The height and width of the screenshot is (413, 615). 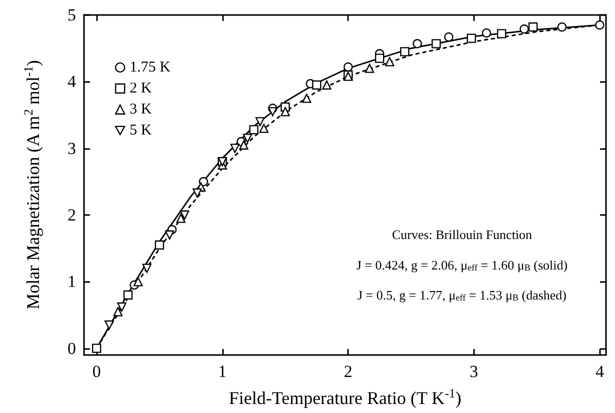 I want to click on y-tick-label: 5, so click(x=72, y=15).